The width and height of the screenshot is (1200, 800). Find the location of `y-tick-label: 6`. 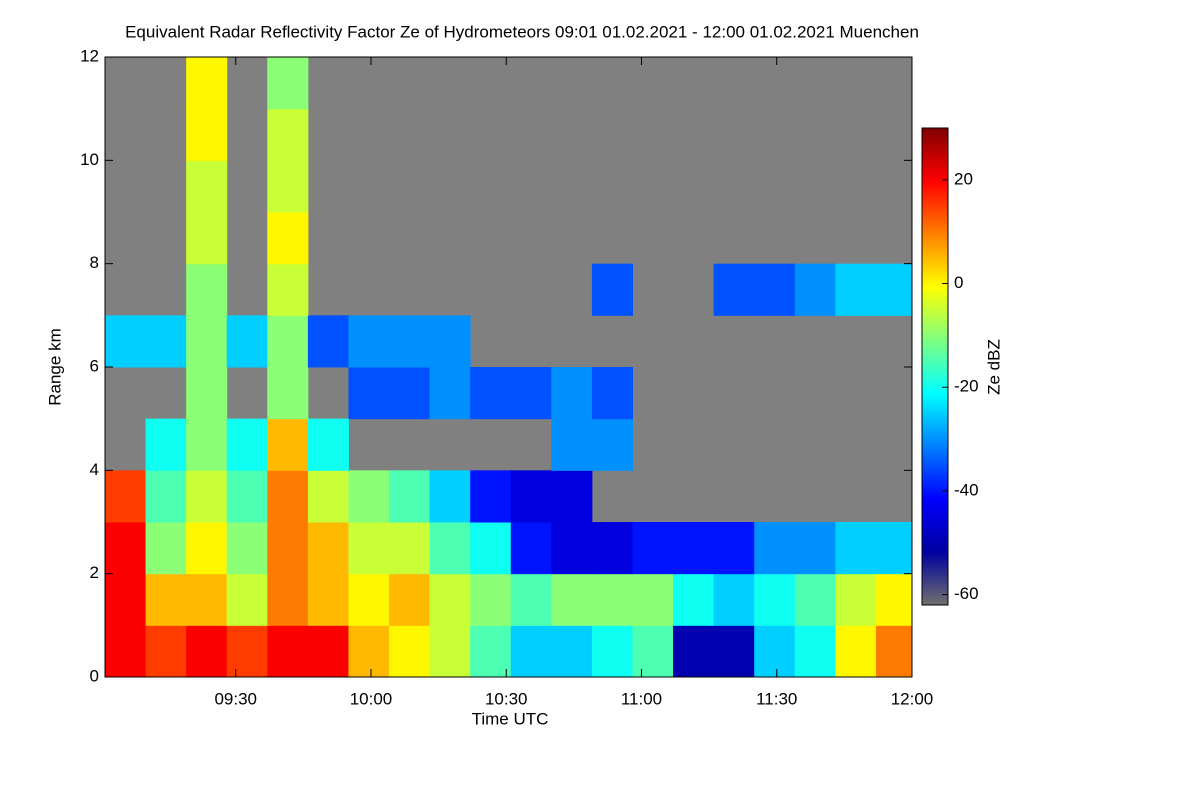

y-tick-label: 6 is located at coordinates (94, 365).